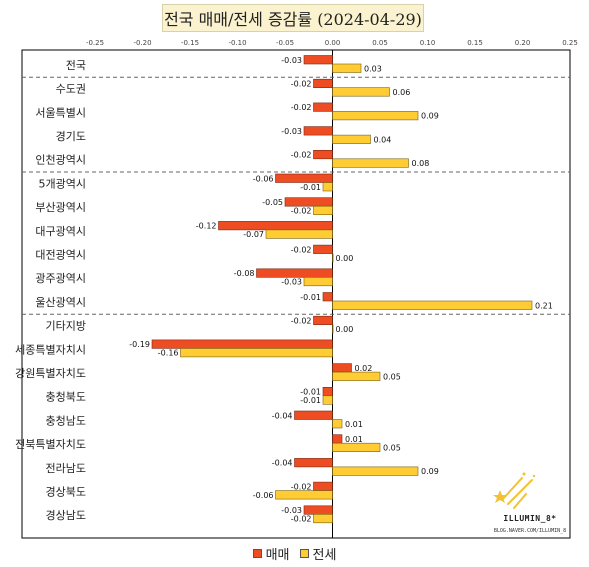 This screenshot has height=567, width=589. What do you see at coordinates (60, 160) in the screenshot?
I see `category-label: 인천광역시` at bounding box center [60, 160].